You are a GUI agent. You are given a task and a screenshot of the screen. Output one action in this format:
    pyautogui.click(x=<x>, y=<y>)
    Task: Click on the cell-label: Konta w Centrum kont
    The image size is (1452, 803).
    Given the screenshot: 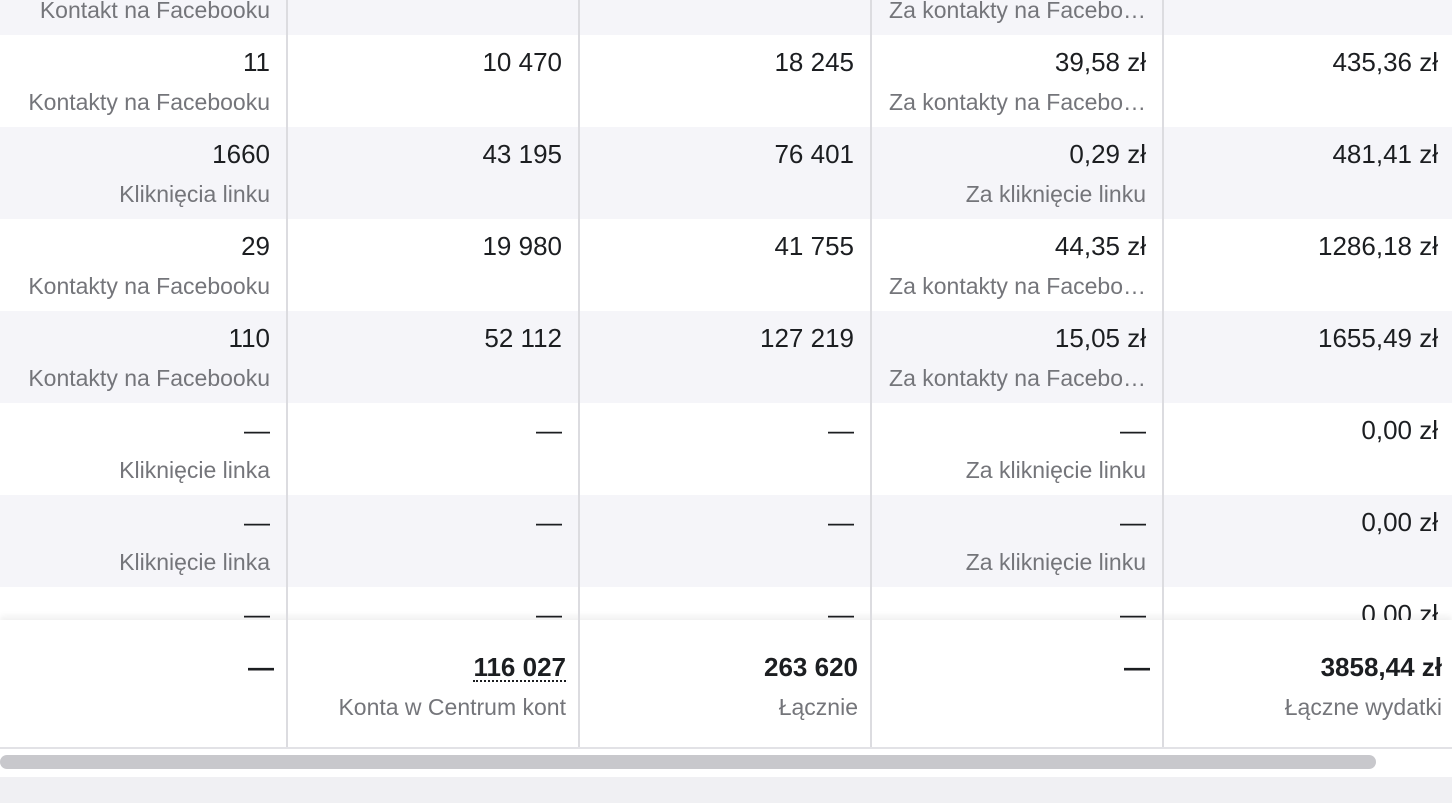 What is the action you would take?
    pyautogui.click(x=452, y=707)
    